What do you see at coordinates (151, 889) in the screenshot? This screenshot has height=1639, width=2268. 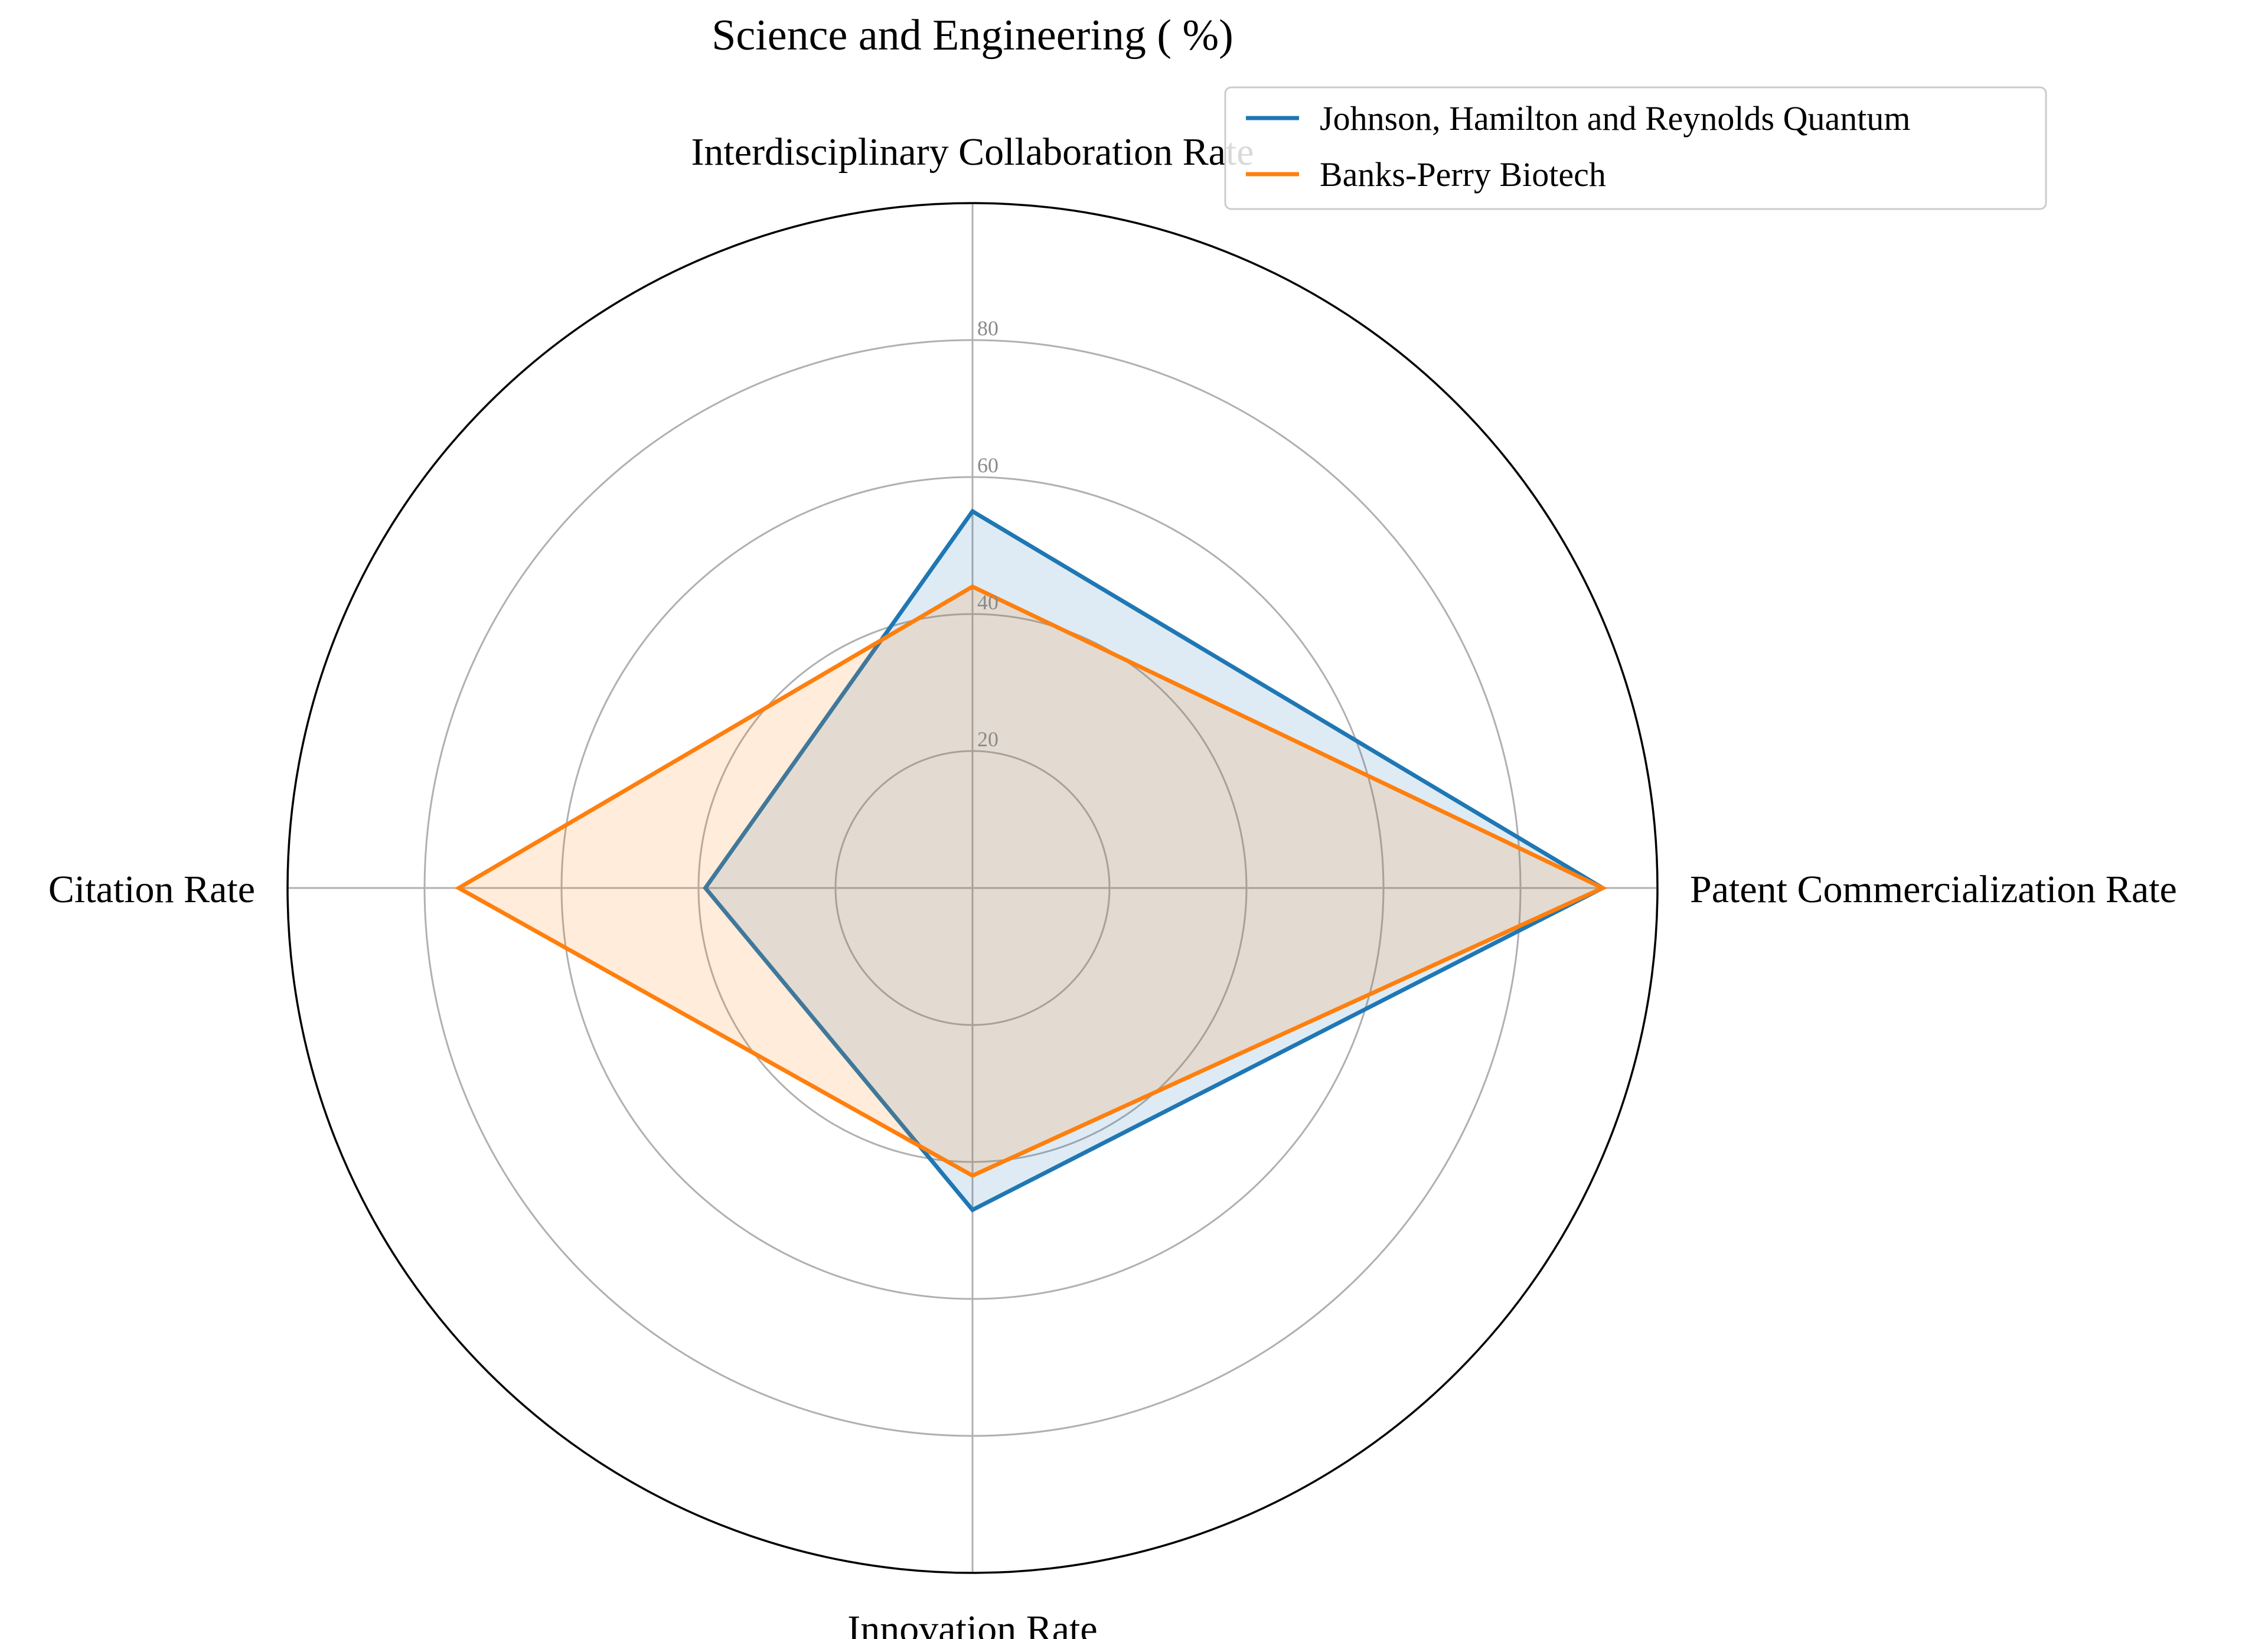 I see `axis-label-4: Citation Rate` at bounding box center [151, 889].